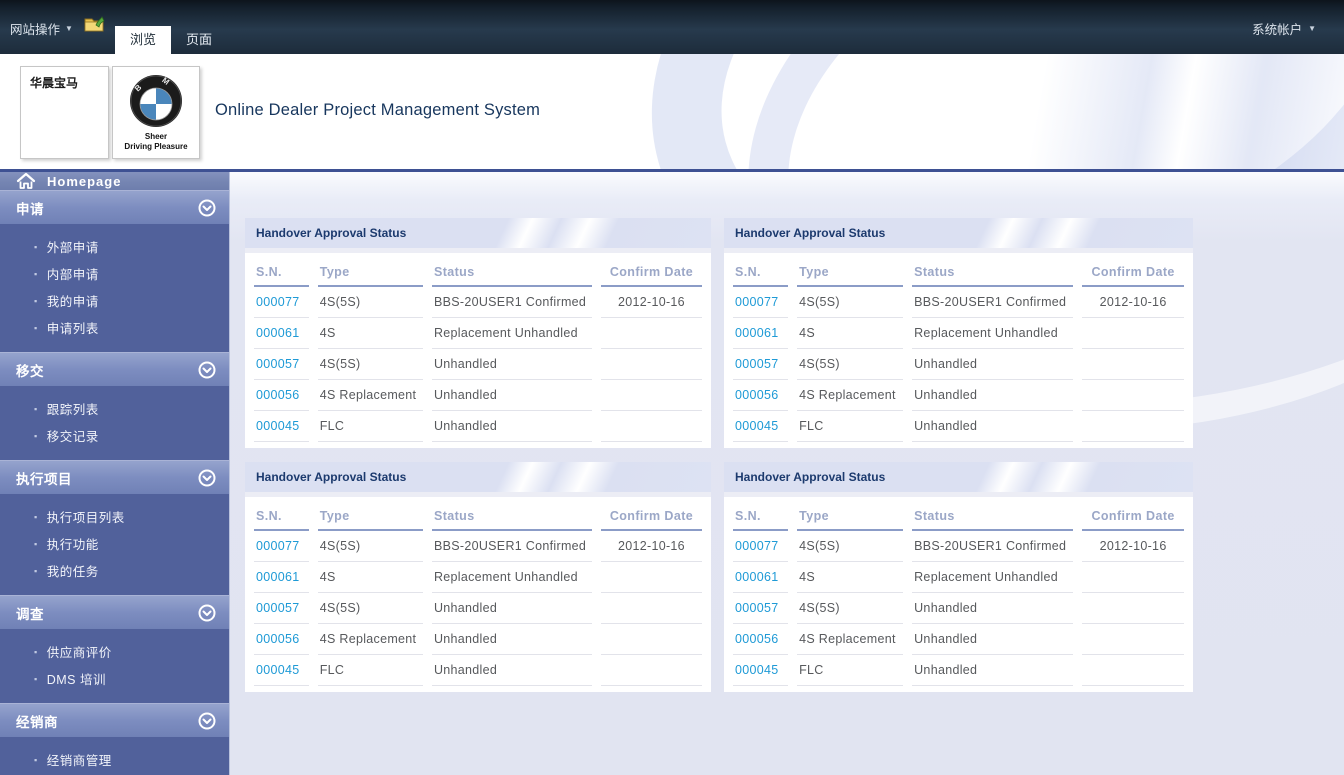  What do you see at coordinates (114, 759) in the screenshot?
I see `sidebar-item: ▪ 经销商管理` at bounding box center [114, 759].